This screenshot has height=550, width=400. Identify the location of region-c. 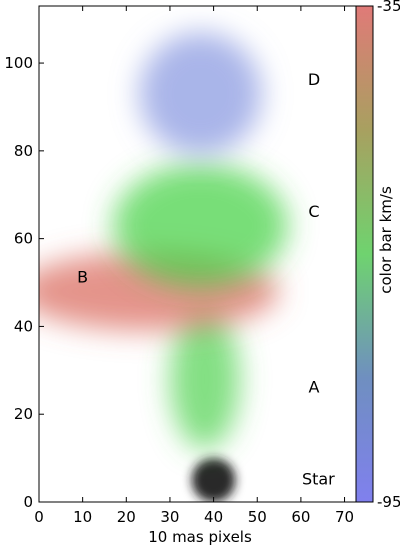
(200, 225).